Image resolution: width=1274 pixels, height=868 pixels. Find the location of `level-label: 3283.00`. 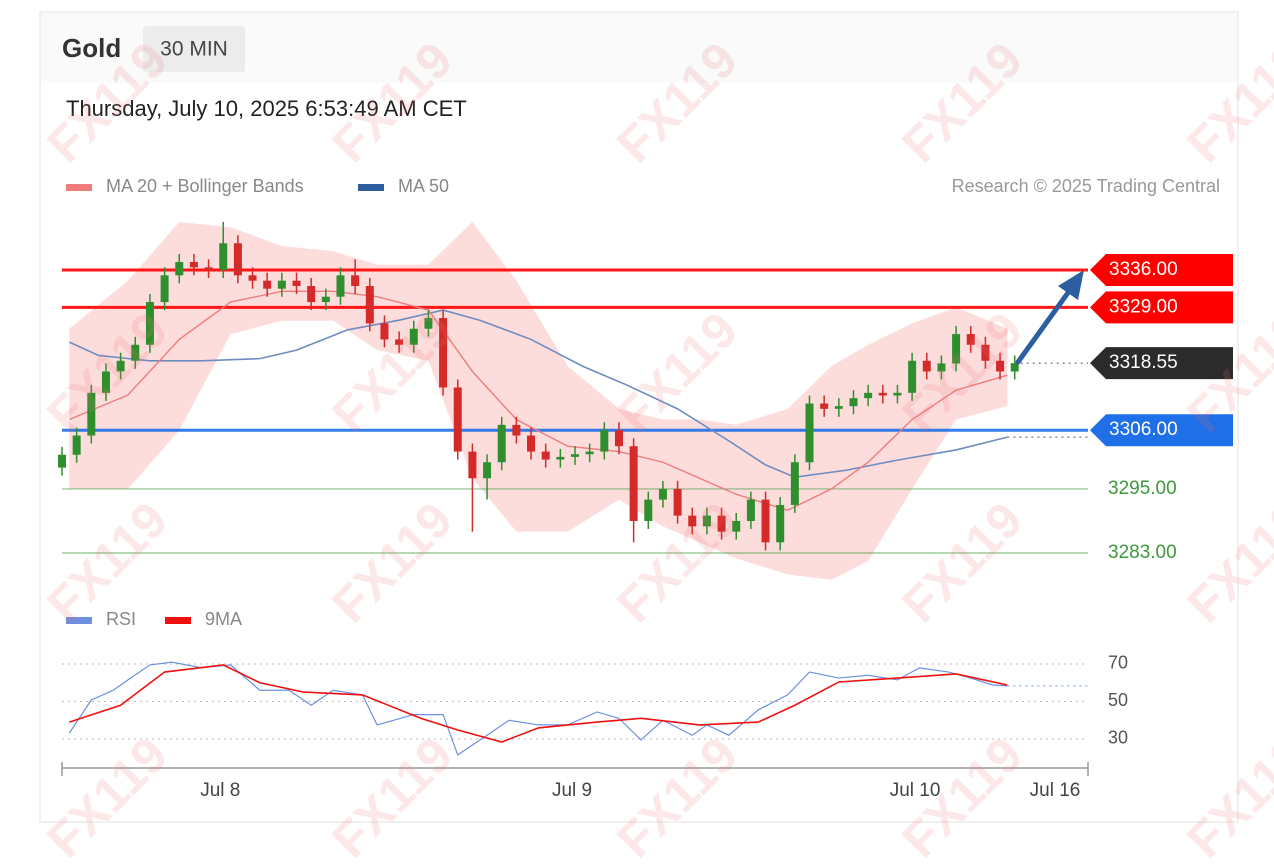

level-label: 3283.00 is located at coordinates (1142, 552).